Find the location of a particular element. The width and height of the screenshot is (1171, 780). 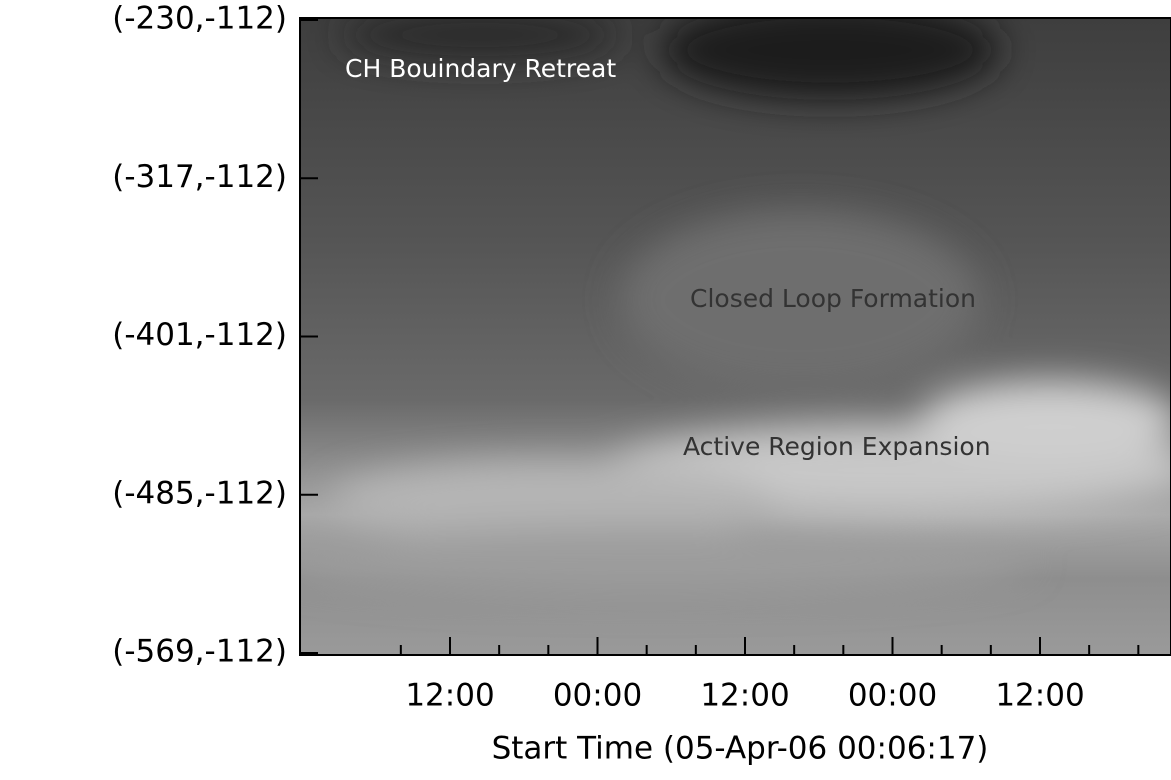

y-tick-label: (-485,-112) is located at coordinates (199, 493).